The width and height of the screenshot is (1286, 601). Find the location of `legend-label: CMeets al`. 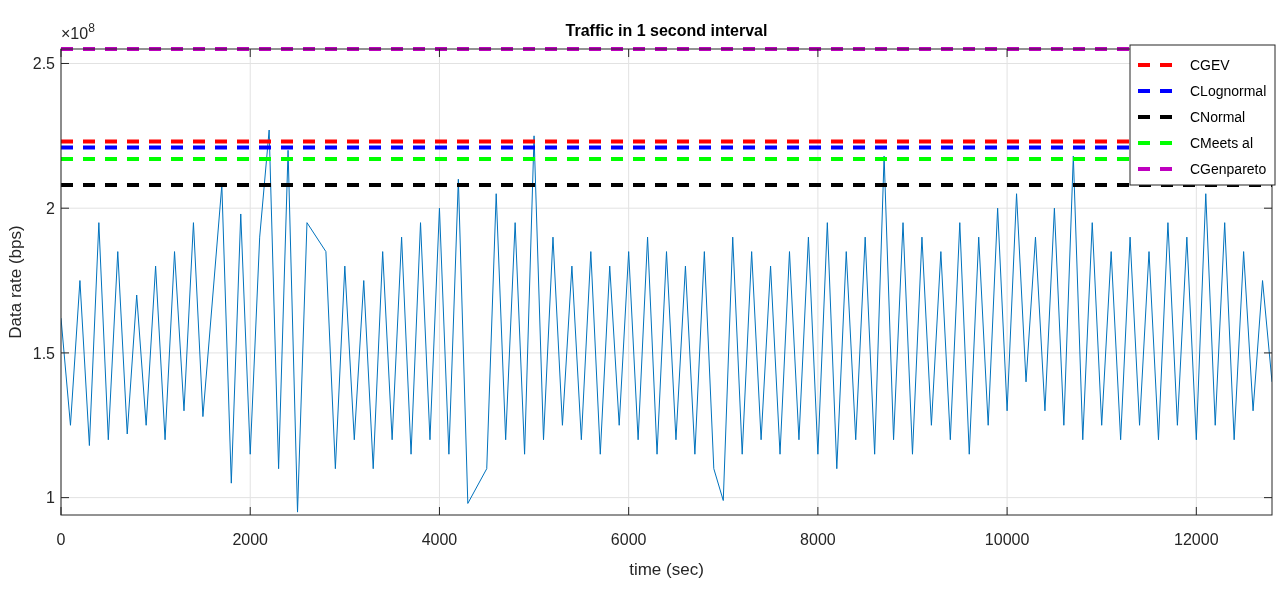

legend-label: CMeets al is located at coordinates (1222, 142).